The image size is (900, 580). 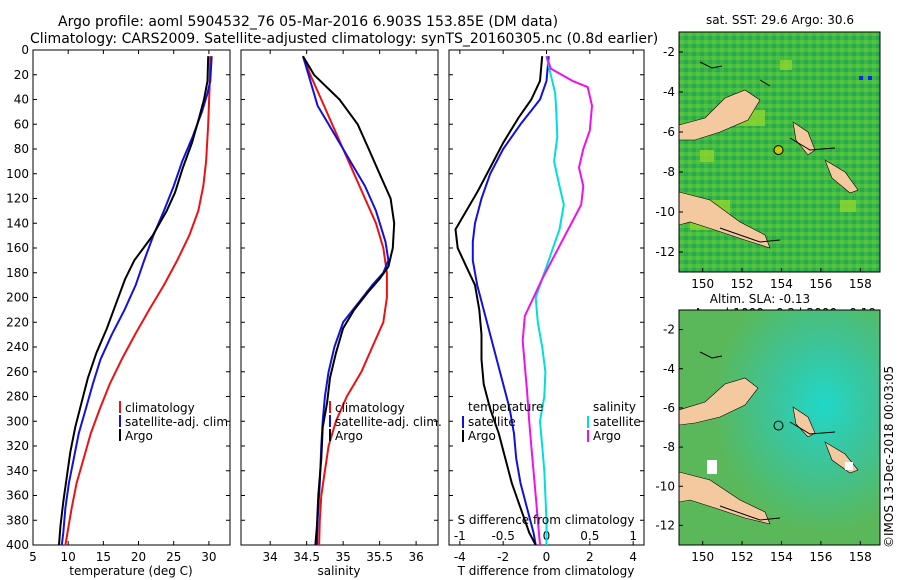 What do you see at coordinates (669, 330) in the screenshot?
I see `lat-tick-label: -2` at bounding box center [669, 330].